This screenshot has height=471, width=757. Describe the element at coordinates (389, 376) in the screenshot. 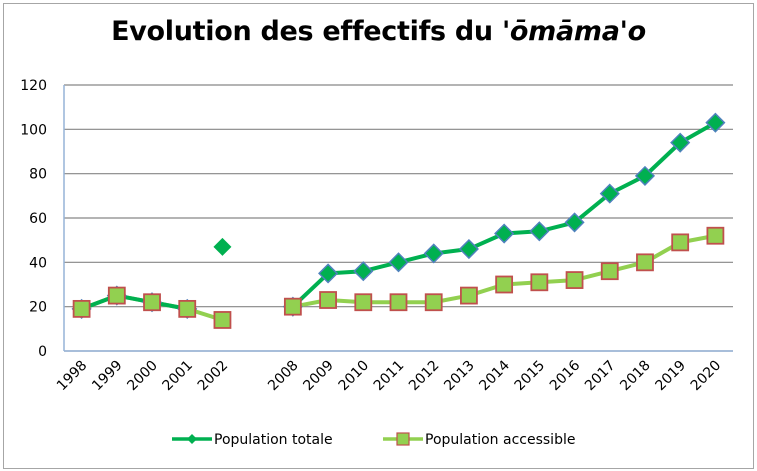

I see `x-tick-label: 2011` at that location.